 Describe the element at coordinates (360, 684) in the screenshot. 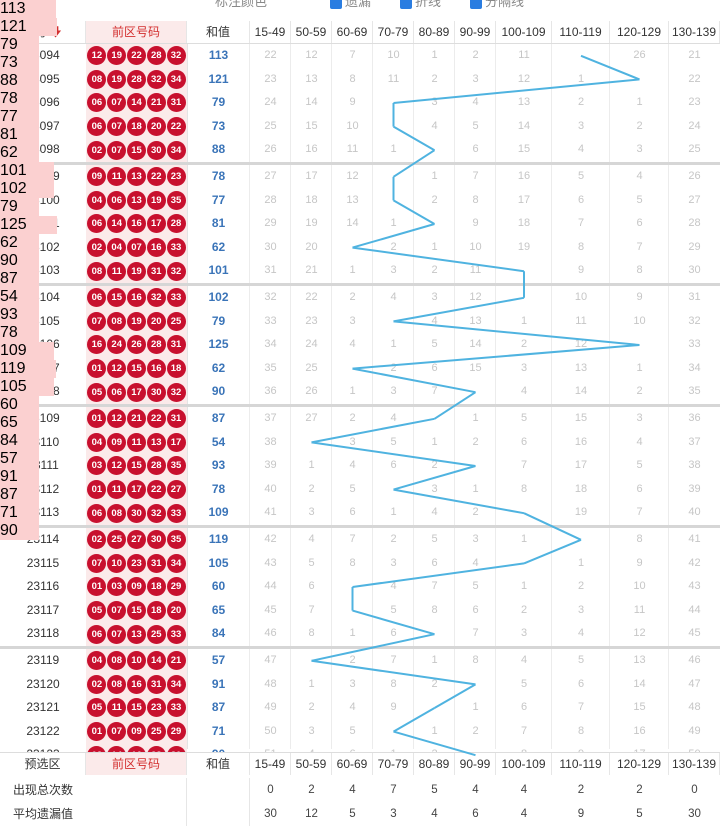

I see `table-row: 23120 02 08 16 31 34 91 48 1 3 8 2 5 6 14 47` at that location.